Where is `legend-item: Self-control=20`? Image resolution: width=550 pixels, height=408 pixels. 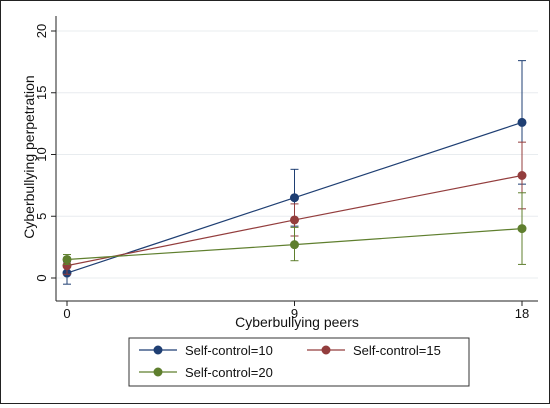 legend-item: Self-control=20 is located at coordinates (206, 372).